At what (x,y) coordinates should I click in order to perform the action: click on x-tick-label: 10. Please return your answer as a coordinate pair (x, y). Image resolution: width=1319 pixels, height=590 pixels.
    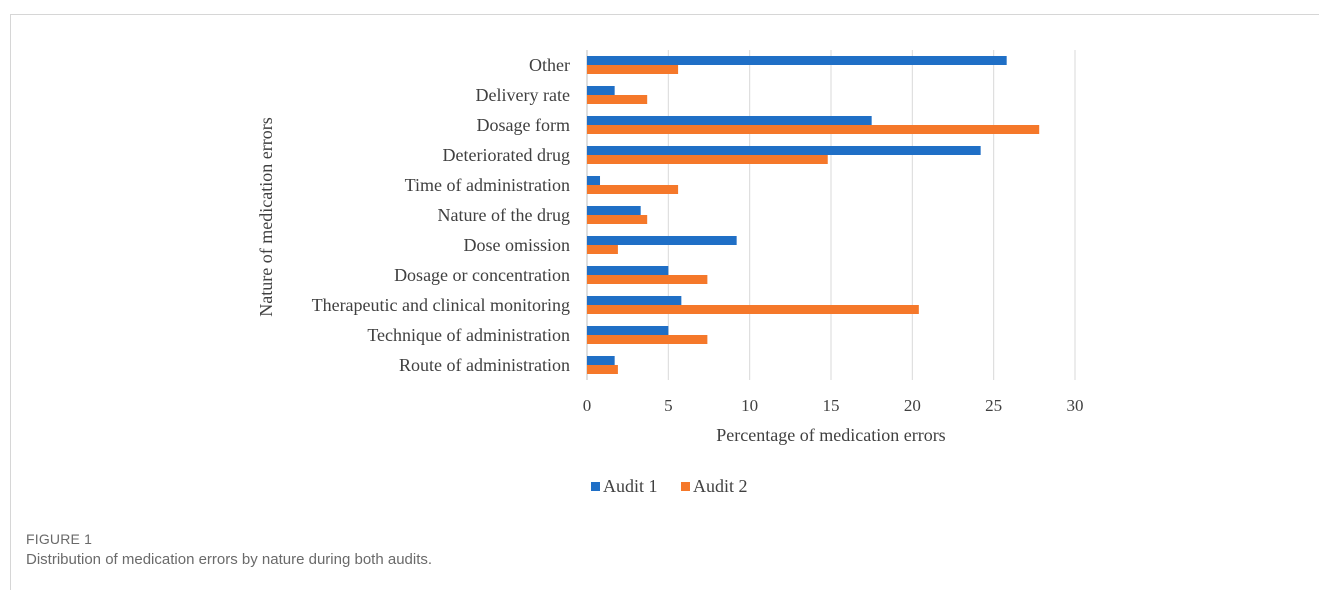
    Looking at the image, I should click on (749, 405).